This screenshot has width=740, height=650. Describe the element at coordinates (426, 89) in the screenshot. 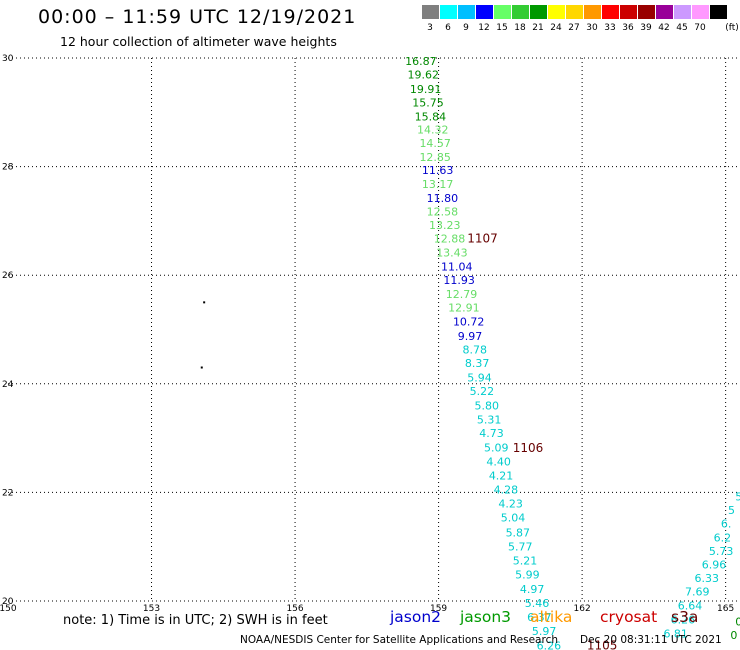

I see `wave-height-label: 19.91` at that location.